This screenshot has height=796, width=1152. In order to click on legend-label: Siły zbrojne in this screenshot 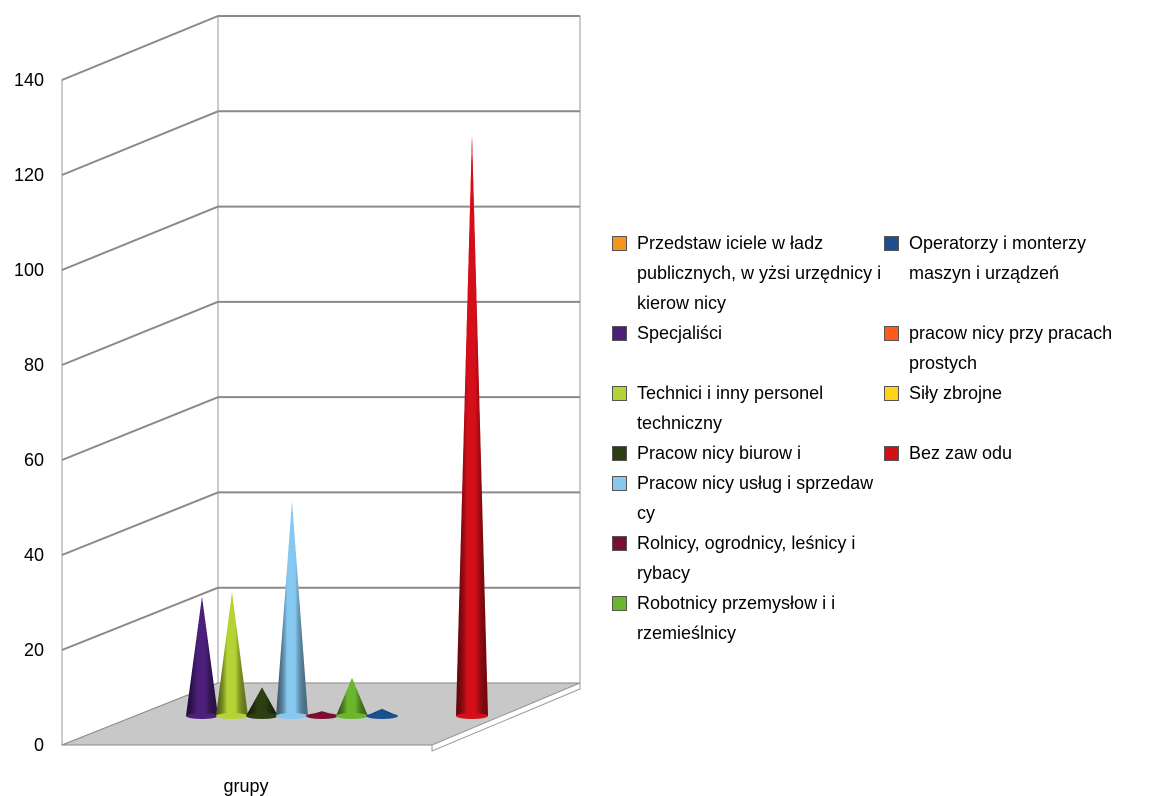, I will do `click(956, 393)`.